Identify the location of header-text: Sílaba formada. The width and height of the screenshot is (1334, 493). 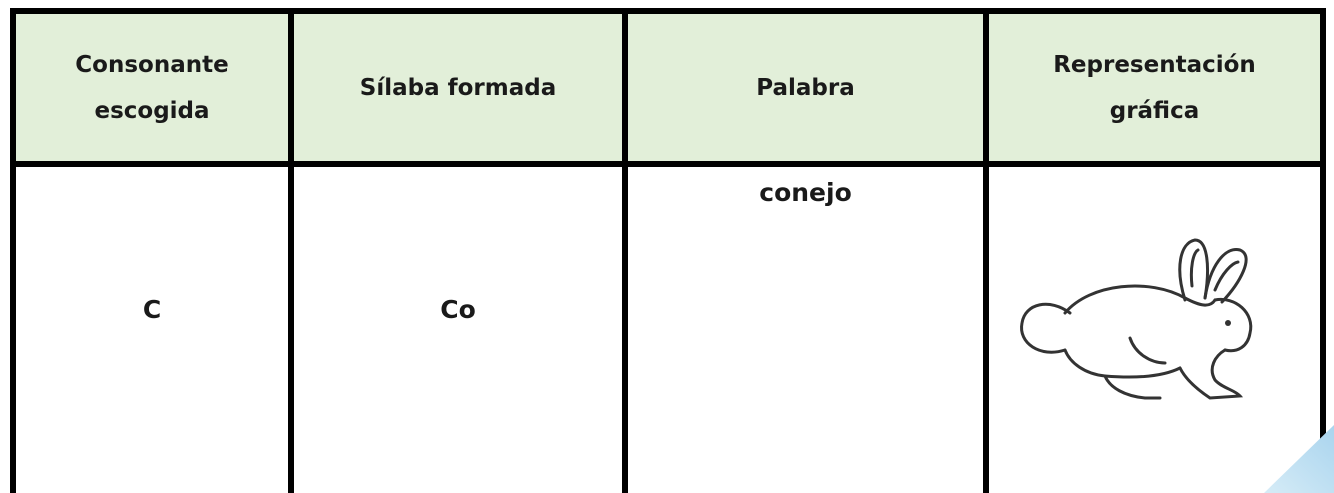
(458, 87).